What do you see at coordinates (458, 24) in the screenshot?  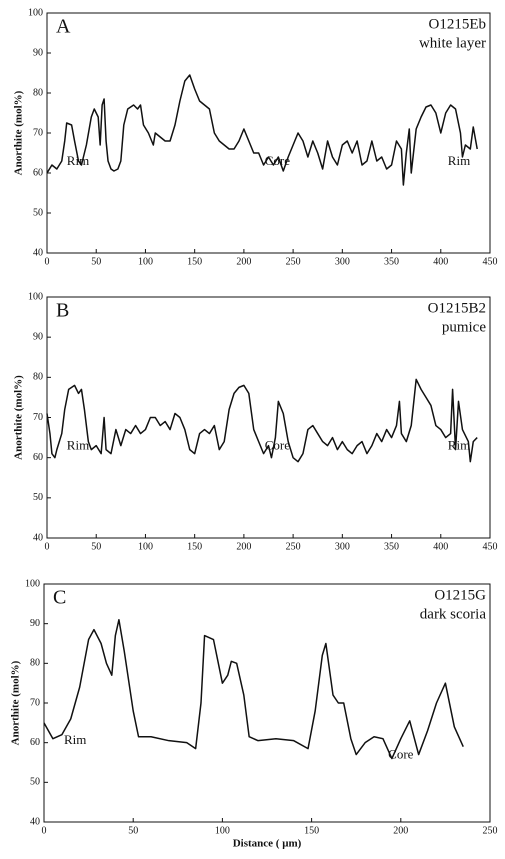 I see `sample-name: O1215Eb` at bounding box center [458, 24].